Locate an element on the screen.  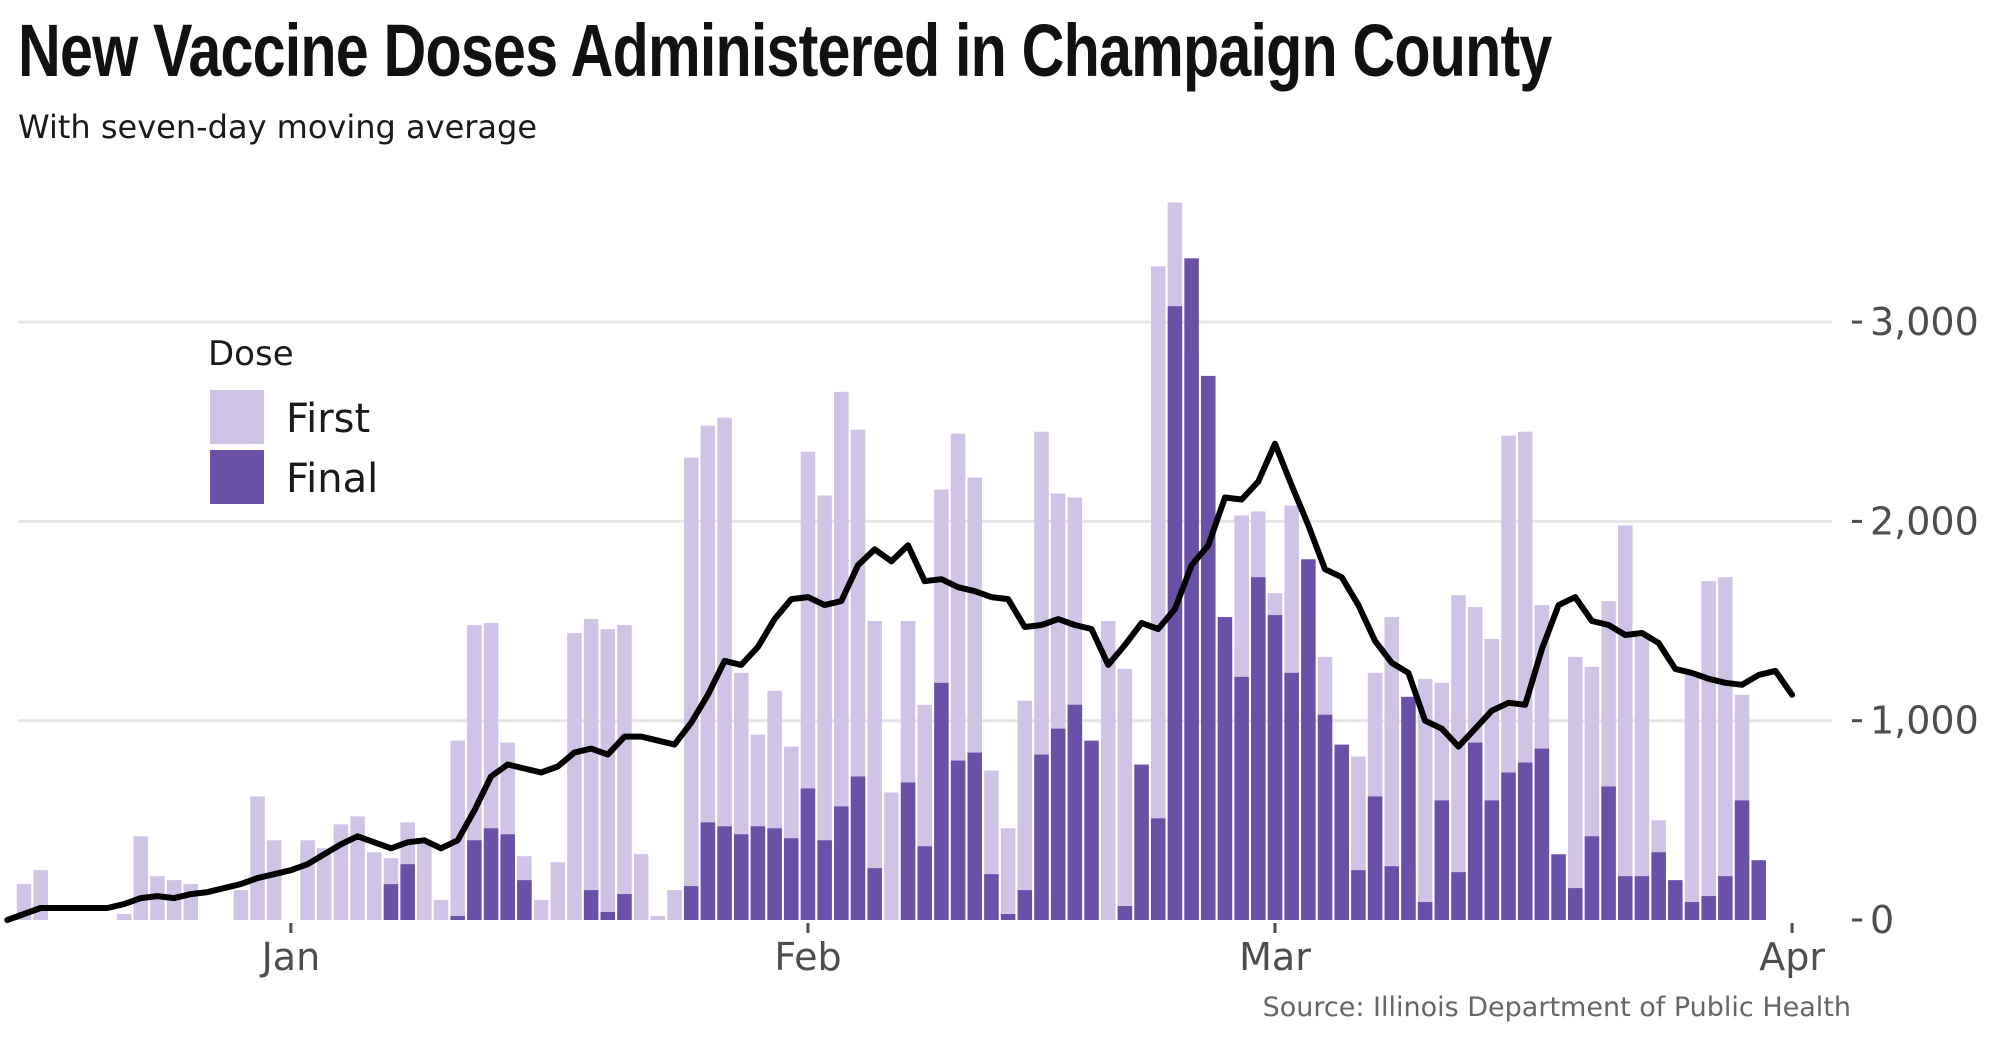
y-tick-label-0: 0 is located at coordinates (1882, 920).